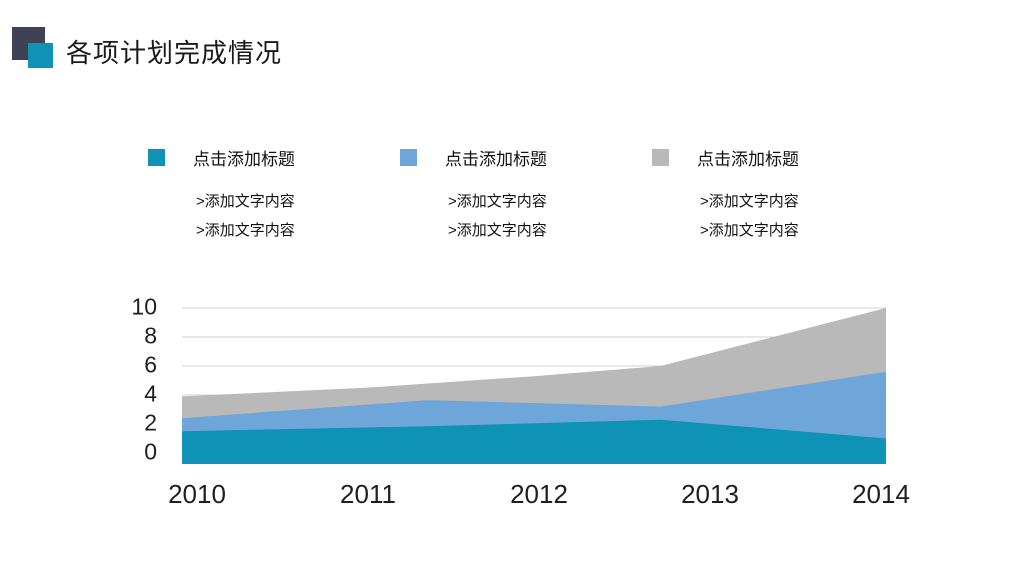 Image resolution: width=1024 pixels, height=576 pixels. What do you see at coordinates (150, 364) in the screenshot?
I see `y-tick-label: 6` at bounding box center [150, 364].